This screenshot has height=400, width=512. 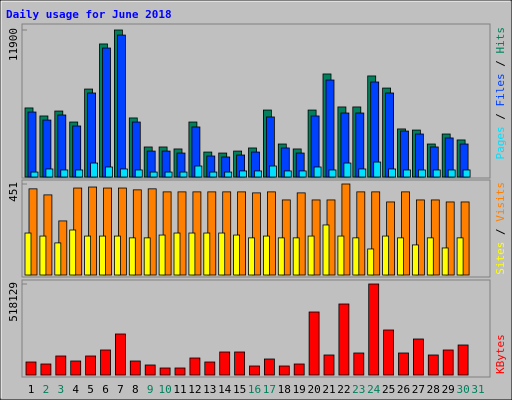 What do you see at coordinates (358, 389) in the screenshot?
I see `x-tick-label: 23` at bounding box center [358, 389].